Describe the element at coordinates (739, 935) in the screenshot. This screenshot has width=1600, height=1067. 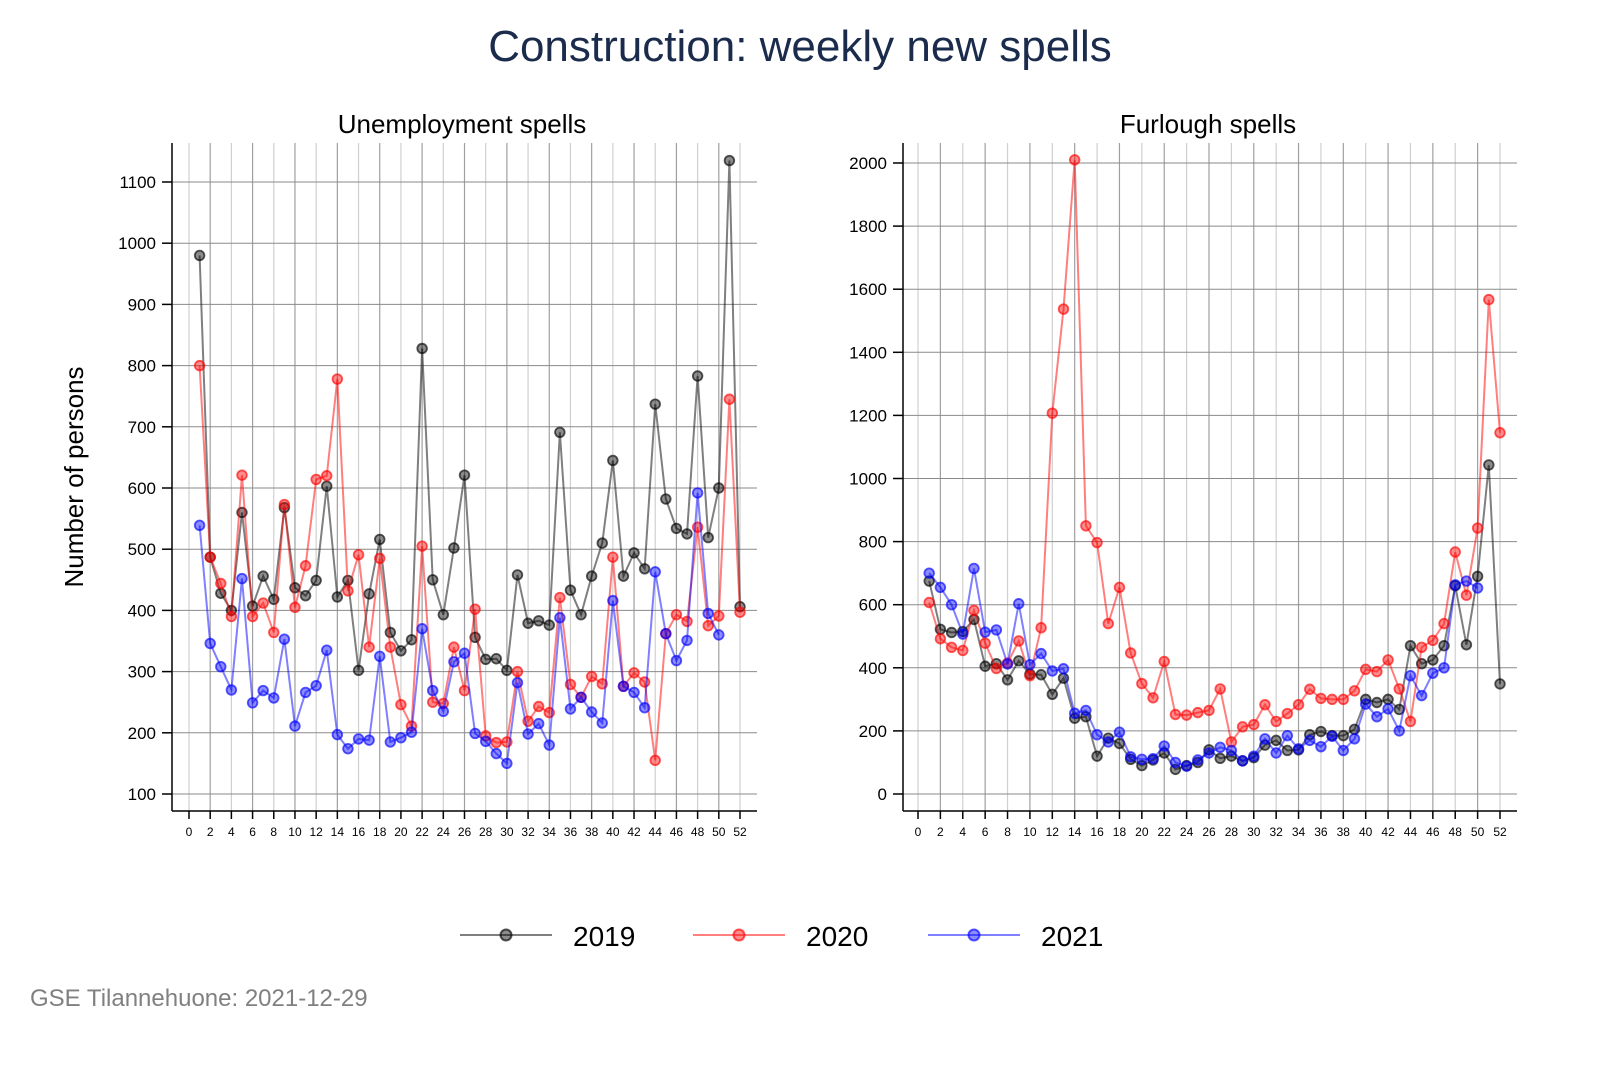
I see `legend-marker` at that location.